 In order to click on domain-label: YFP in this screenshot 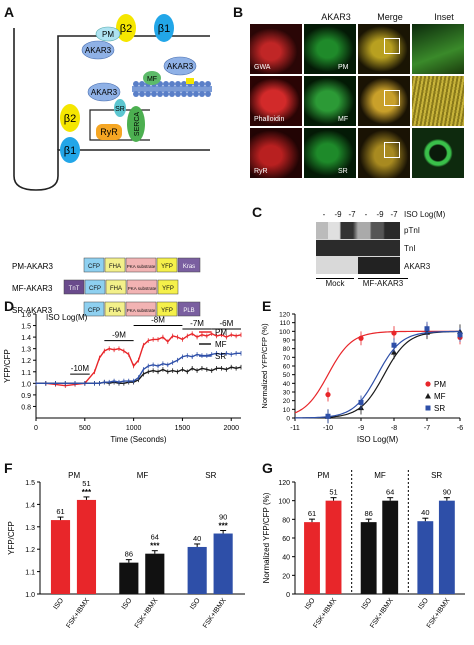, I will do `click(167, 311)`.